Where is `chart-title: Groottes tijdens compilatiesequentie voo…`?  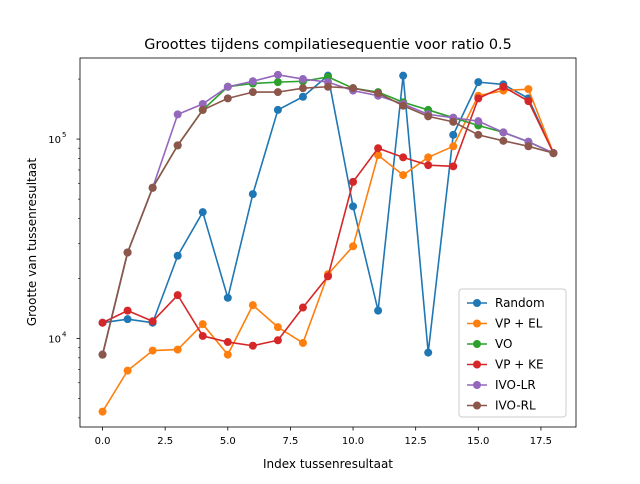 chart-title: Groottes tijdens compilatiesequentie voo… is located at coordinates (327, 45).